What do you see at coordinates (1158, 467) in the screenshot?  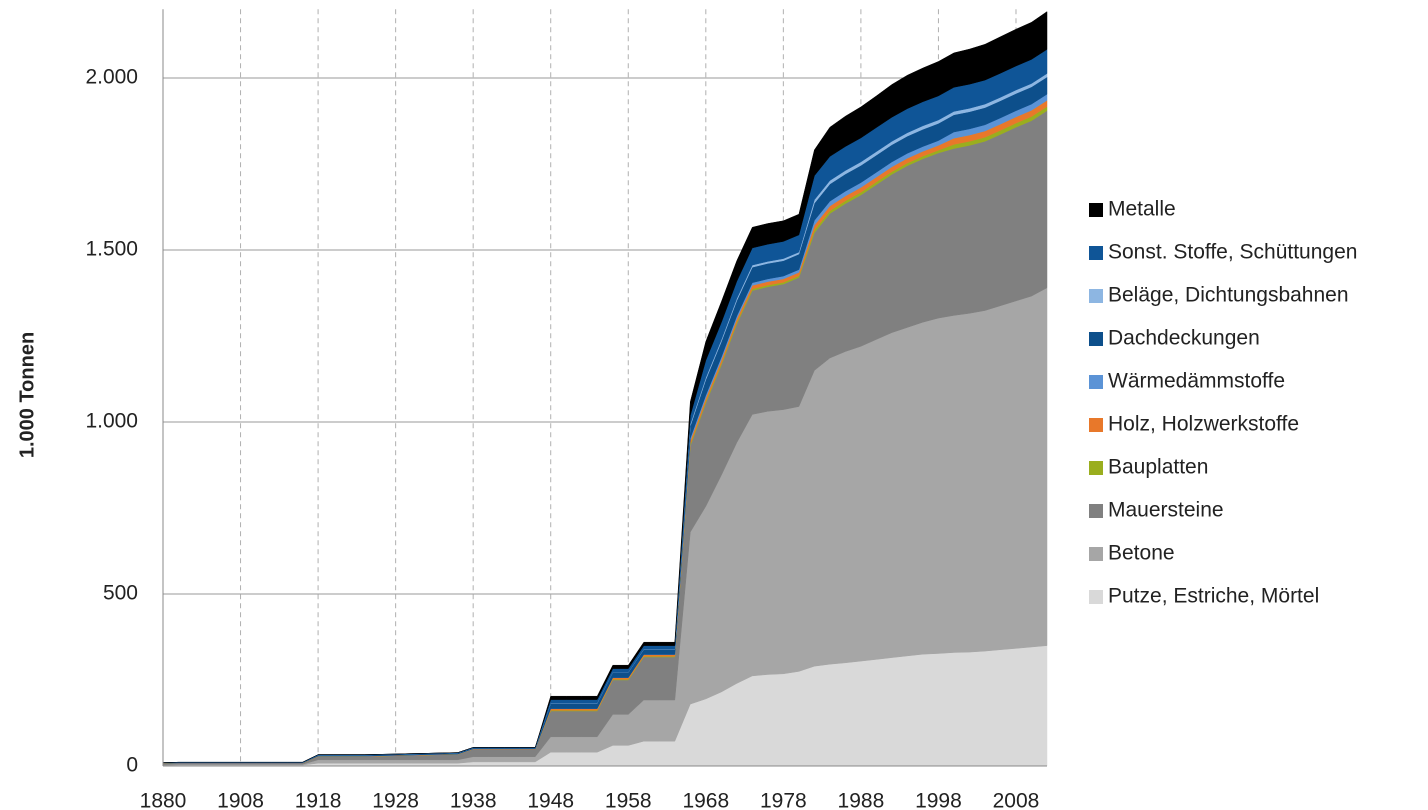 I see `legend-label: Bauplatten` at bounding box center [1158, 467].